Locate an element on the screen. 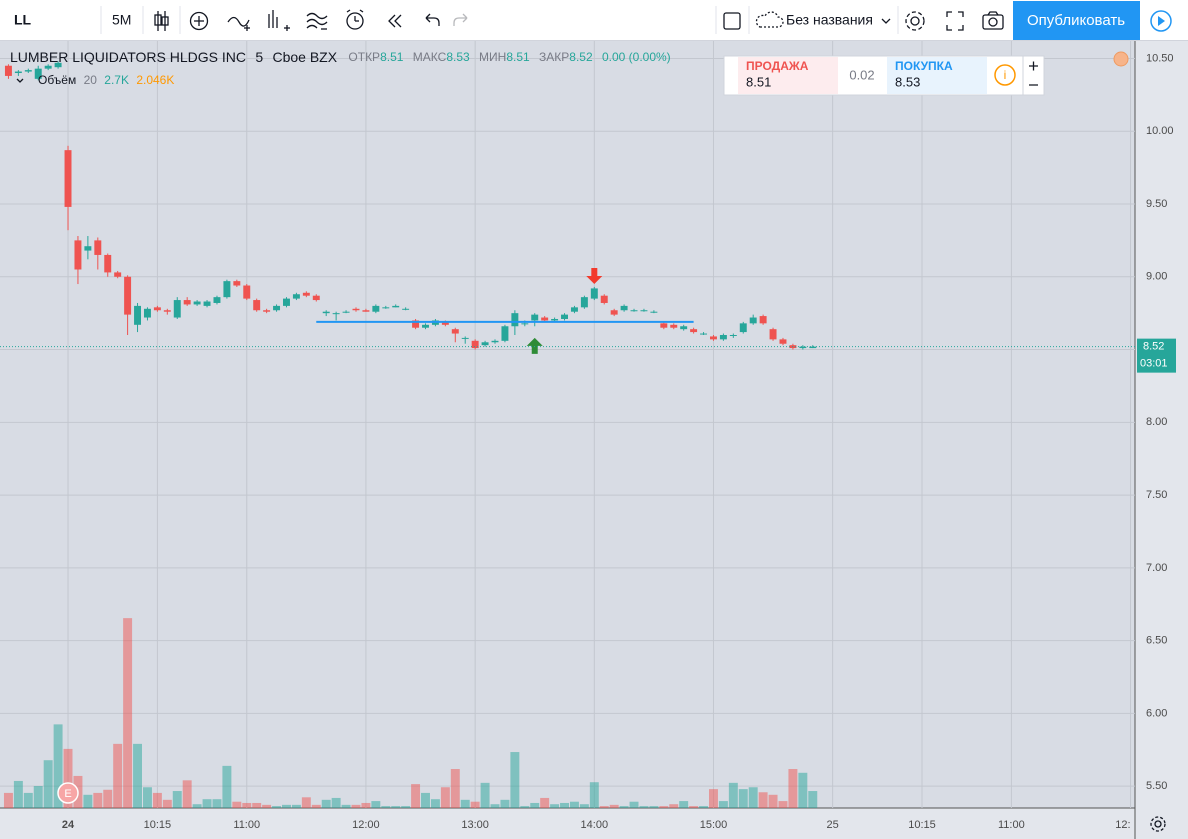 The image size is (1188, 839). compare-button is located at coordinates (199, 21).